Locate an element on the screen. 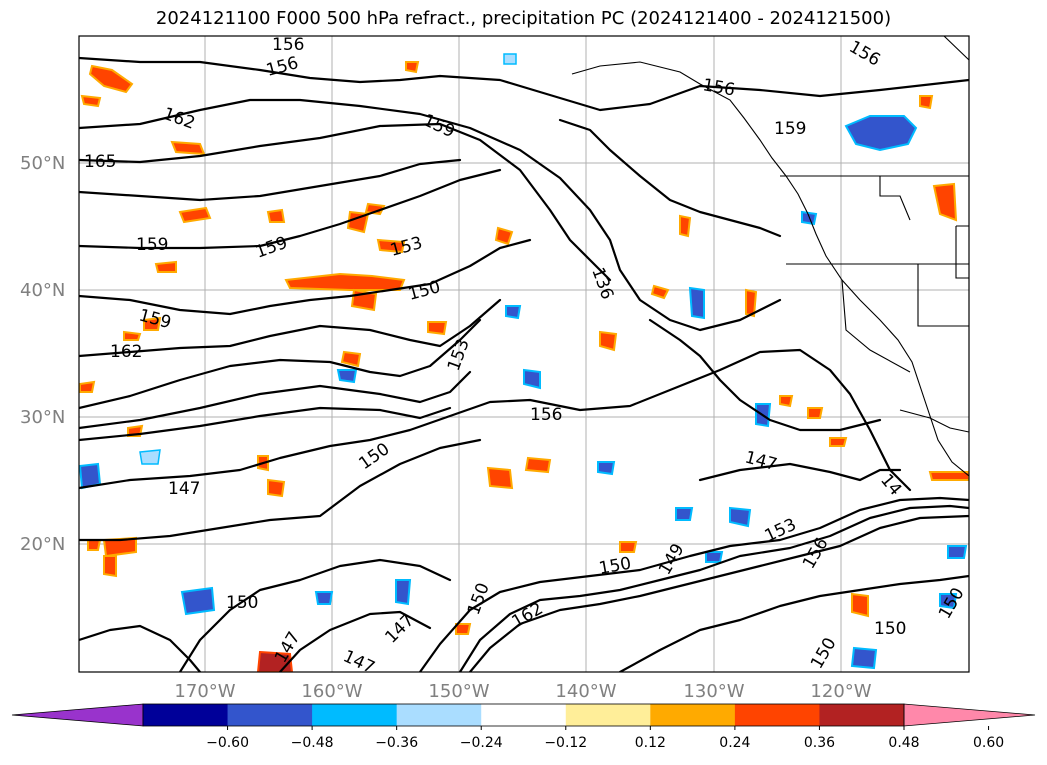 This screenshot has height=765, width=1047. longitude-labels: 170°W 160°W 150°W 140°W 130°W 120°W is located at coordinates (522, 691).